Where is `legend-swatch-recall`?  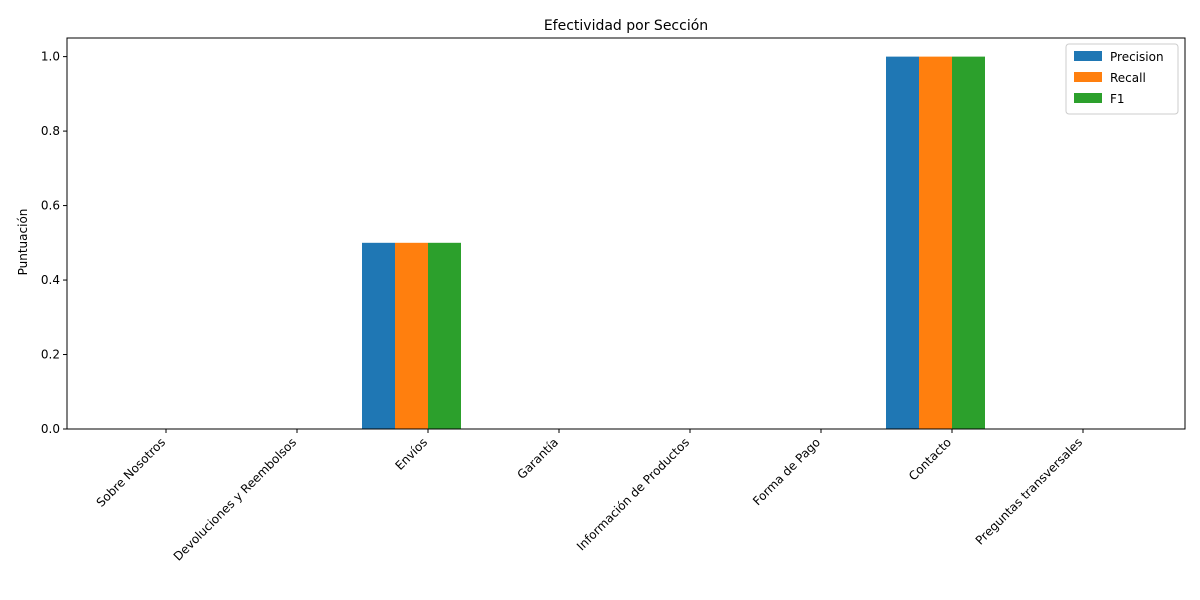
legend-swatch-recall is located at coordinates (1088, 77).